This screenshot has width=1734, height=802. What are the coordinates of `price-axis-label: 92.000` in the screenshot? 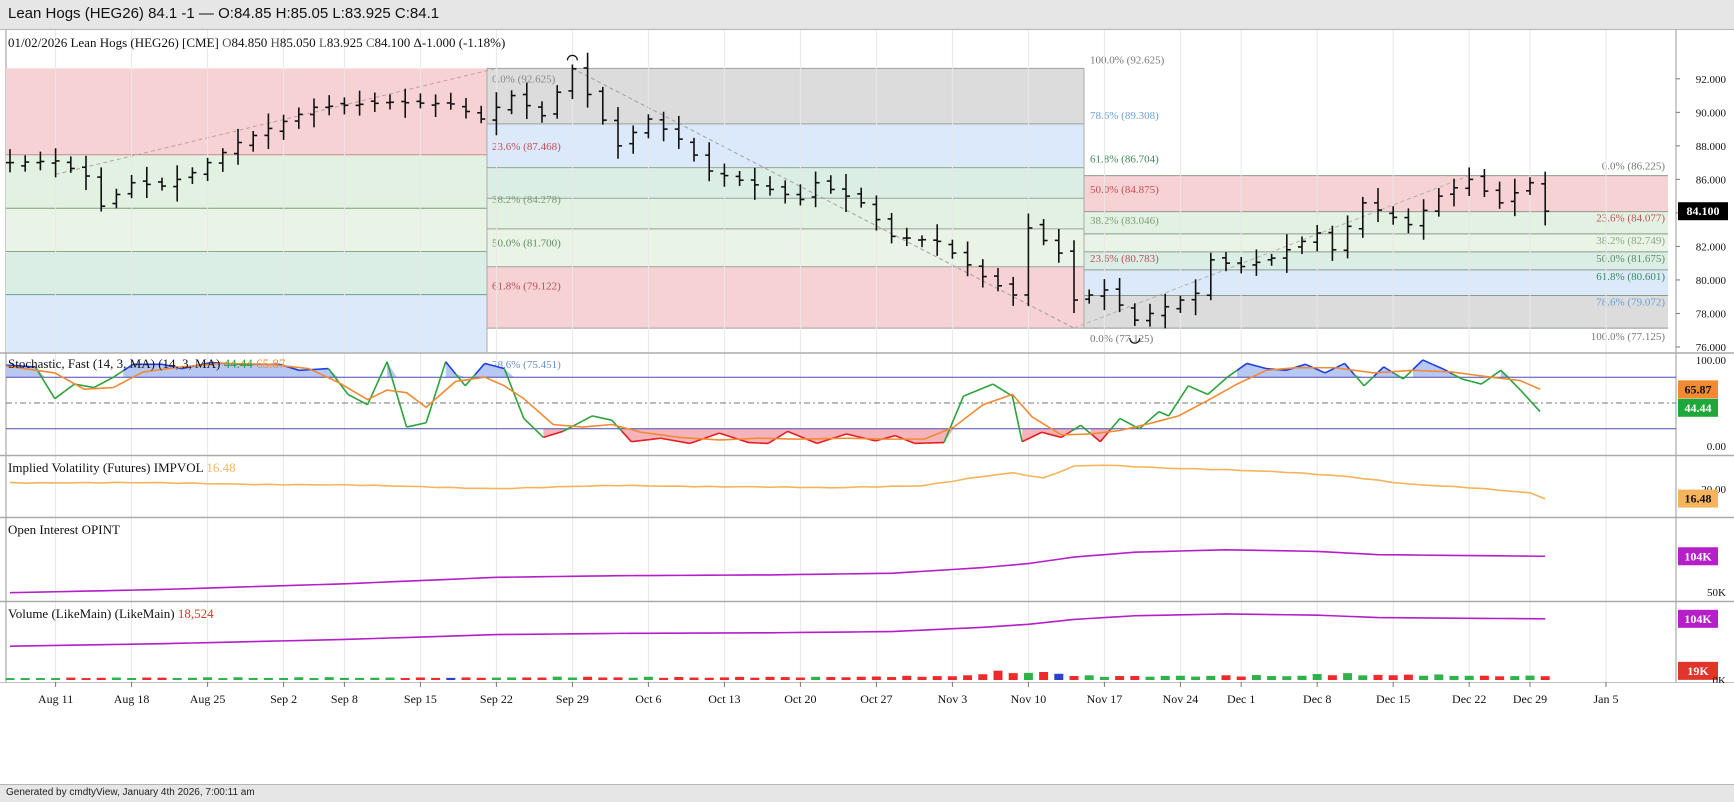 It's located at (1711, 80).